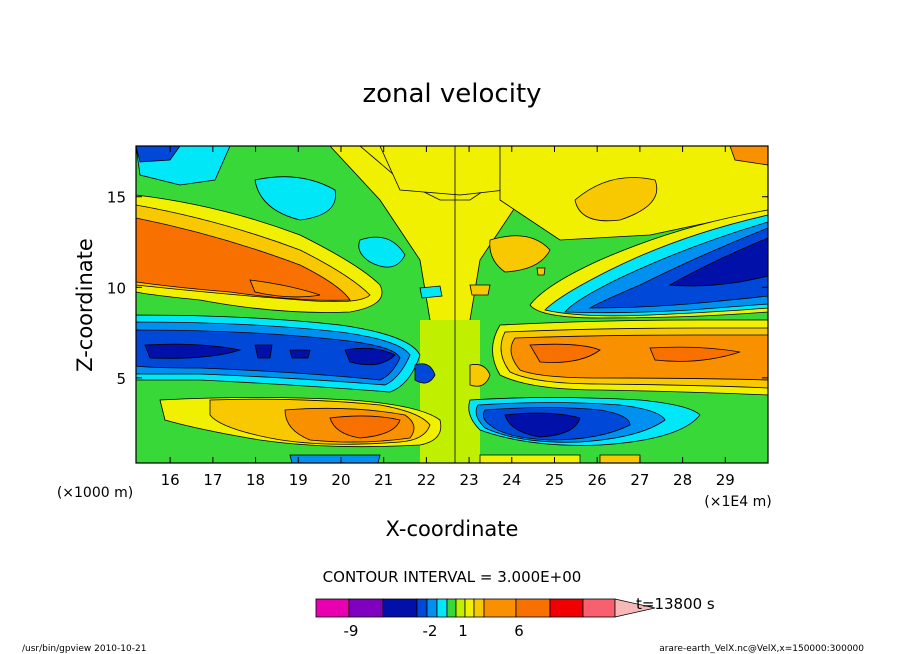 Image resolution: width=904 pixels, height=654 pixels. Describe the element at coordinates (116, 288) in the screenshot. I see `y-tick-label: 10` at that location.